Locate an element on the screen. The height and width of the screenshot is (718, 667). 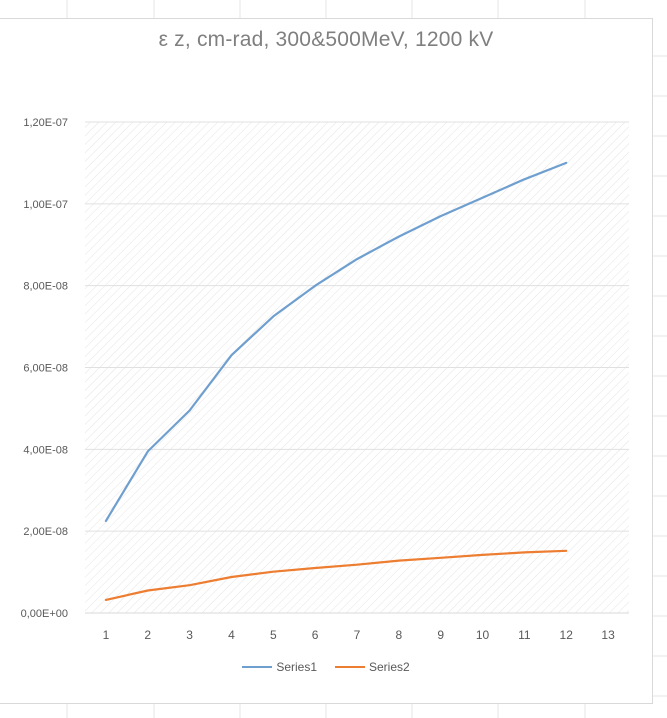
legend-label-series2: Series2 is located at coordinates (389, 667).